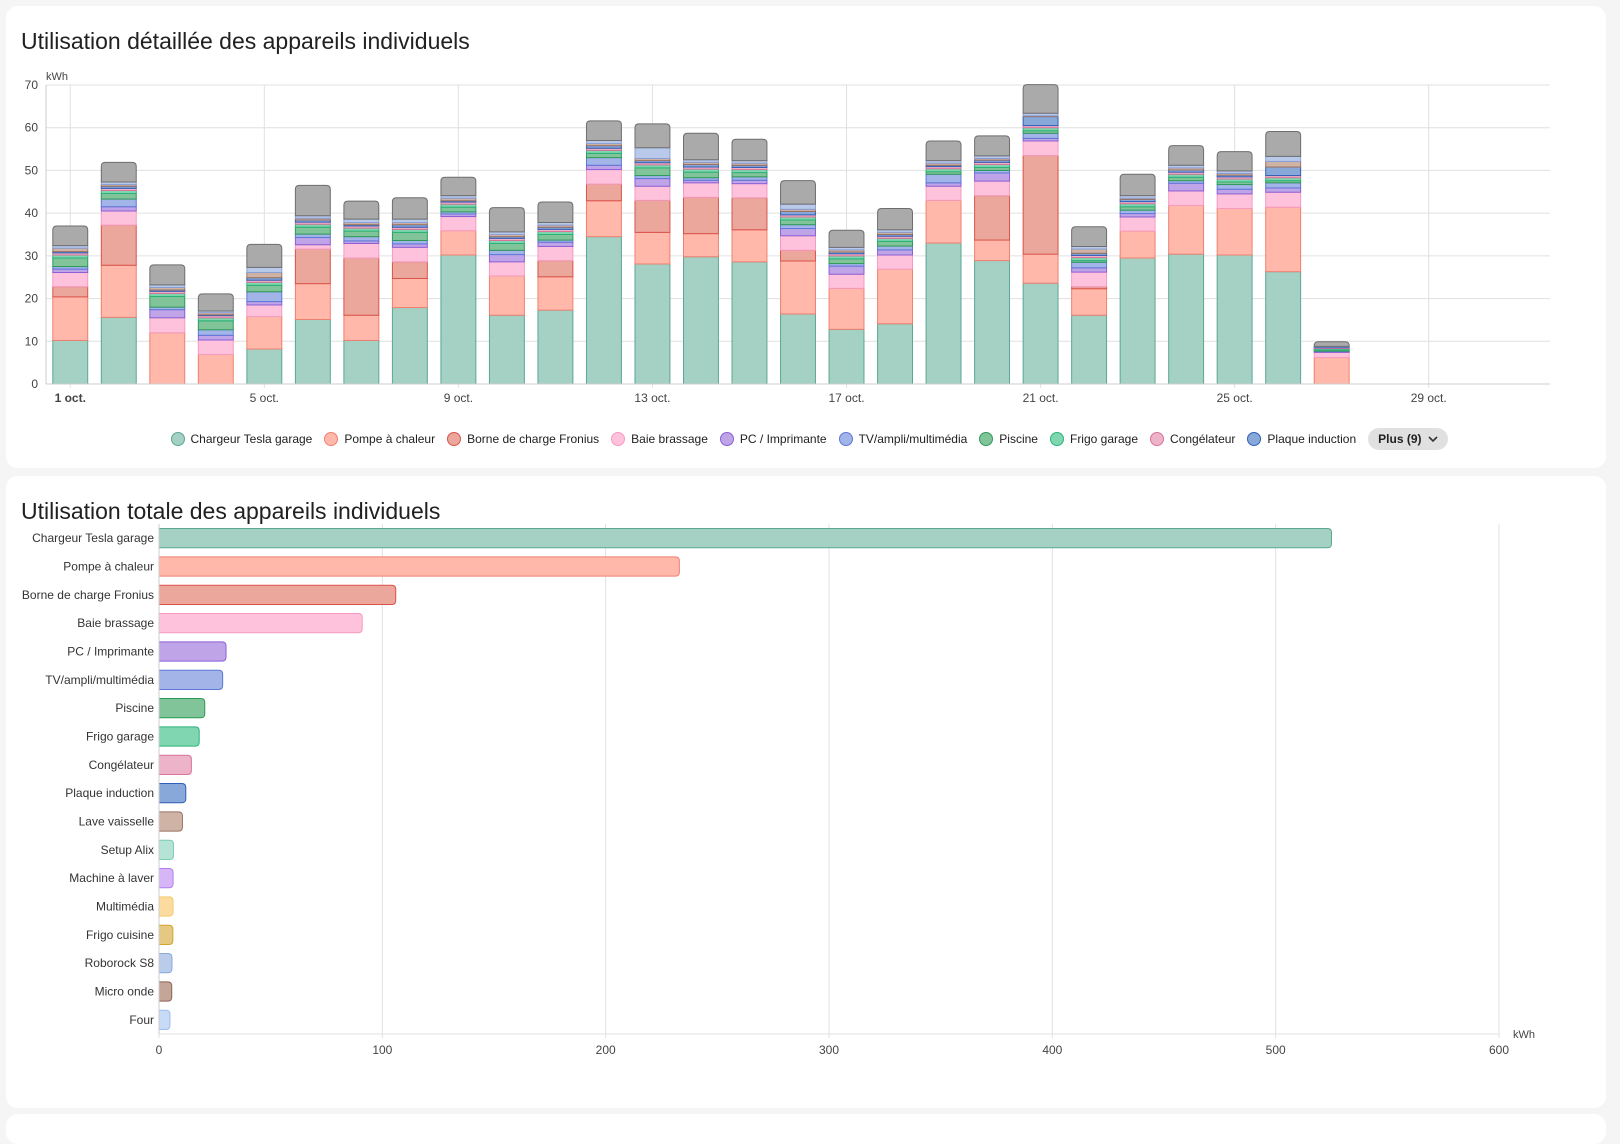  Describe the element at coordinates (659, 439) in the screenshot. I see `legend-item: Baie brassage` at that location.